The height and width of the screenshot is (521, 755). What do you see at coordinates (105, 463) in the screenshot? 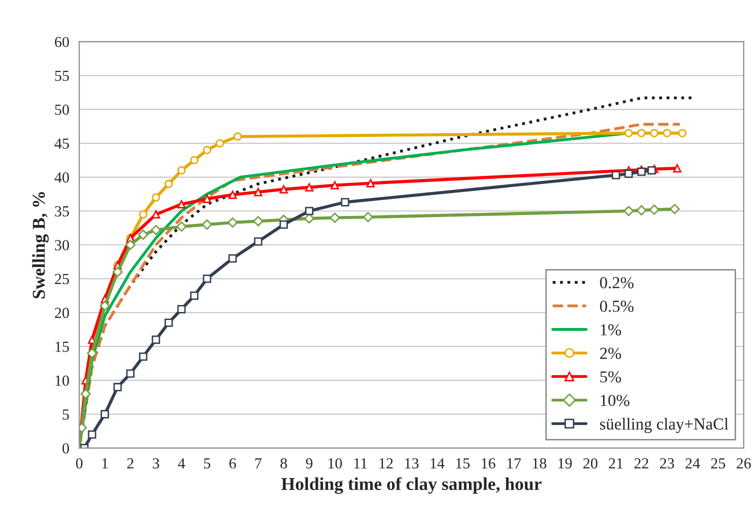
I see `x-tick-label: 1` at bounding box center [105, 463].